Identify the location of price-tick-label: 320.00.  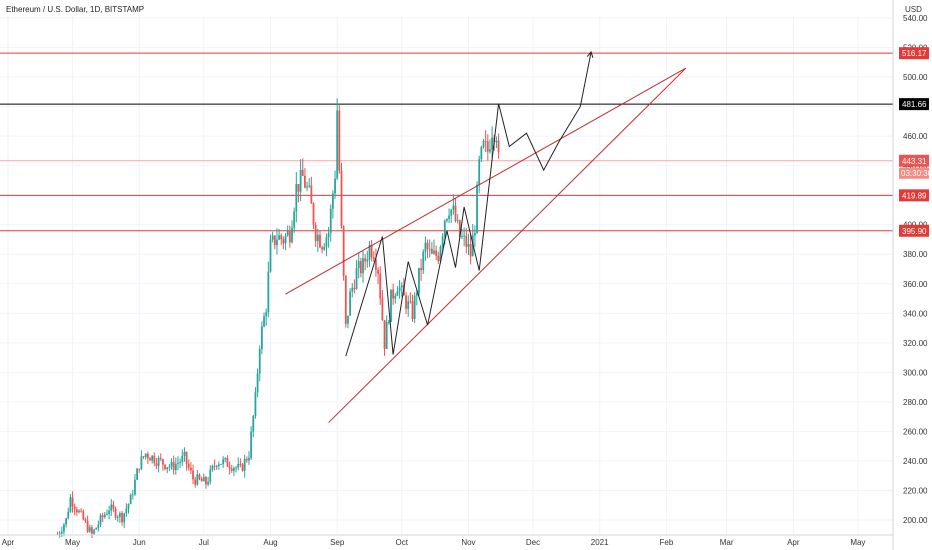
(915, 343).